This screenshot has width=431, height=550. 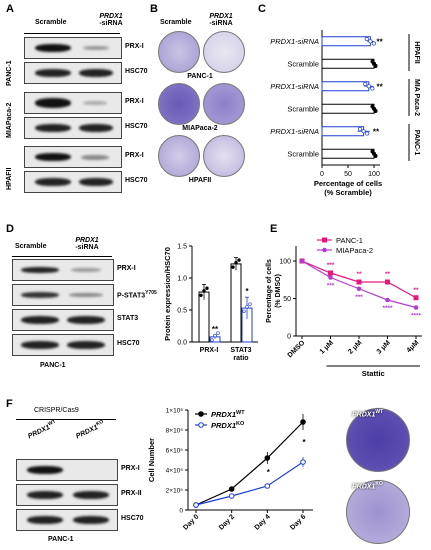 I want to click on d-y-tick-label: 1.5, so click(x=182, y=247).